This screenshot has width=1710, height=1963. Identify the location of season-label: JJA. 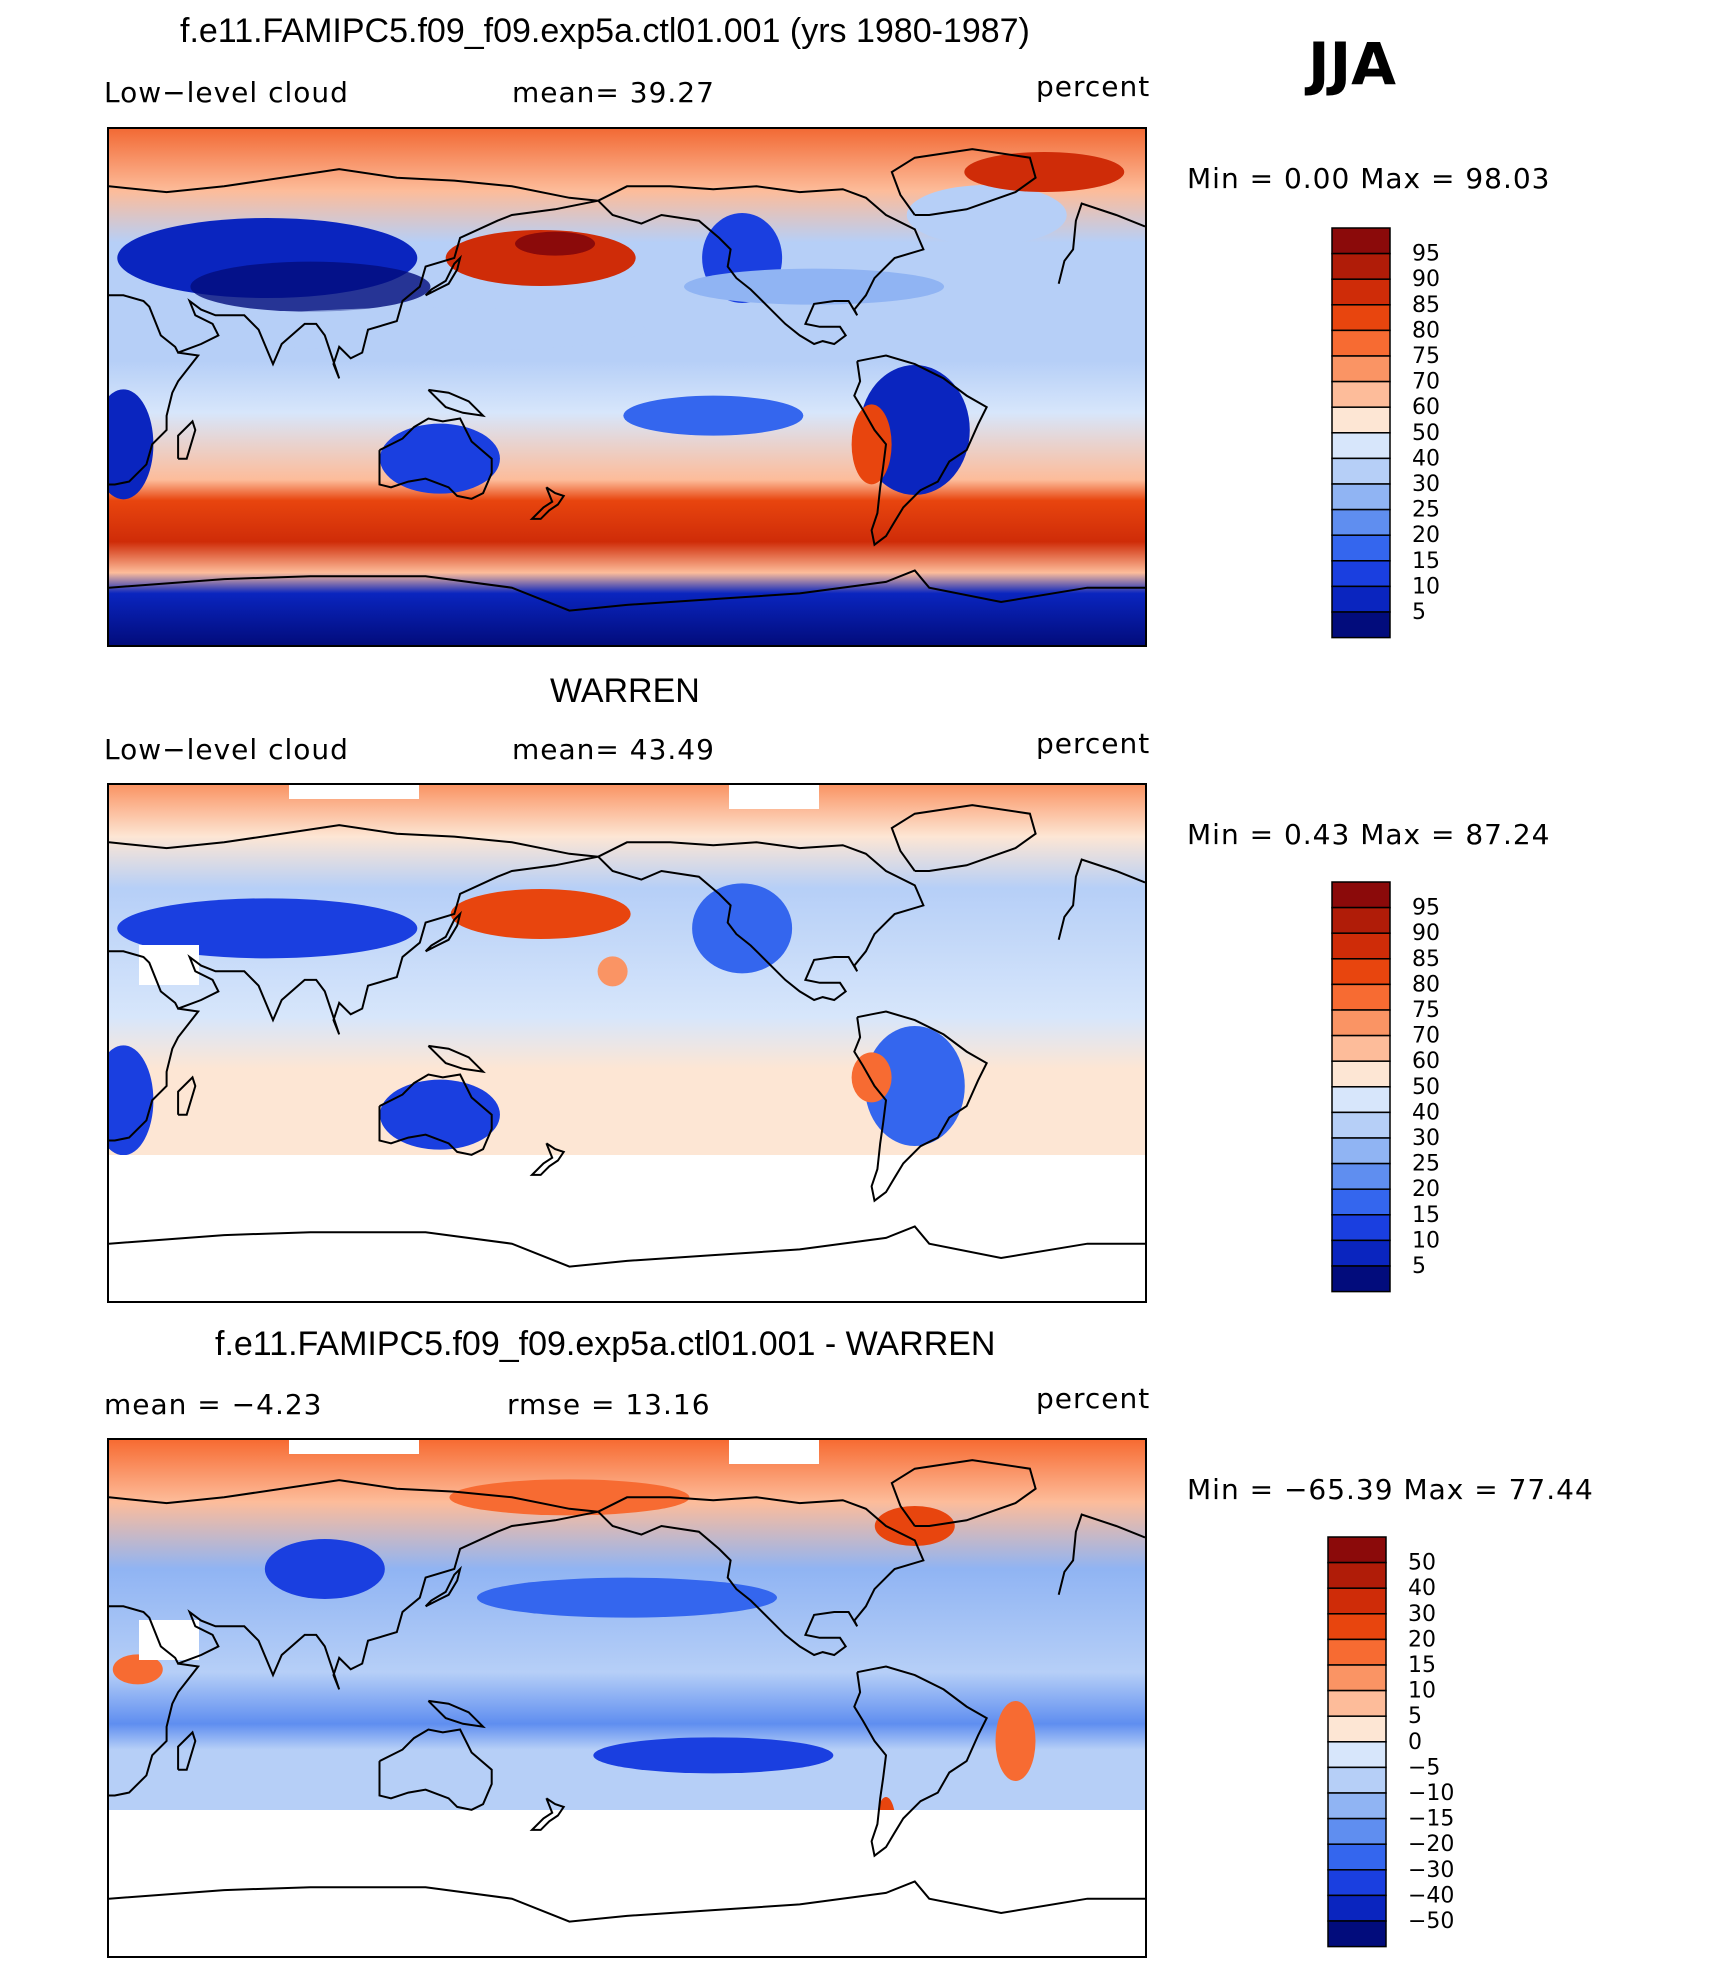
(1352, 64).